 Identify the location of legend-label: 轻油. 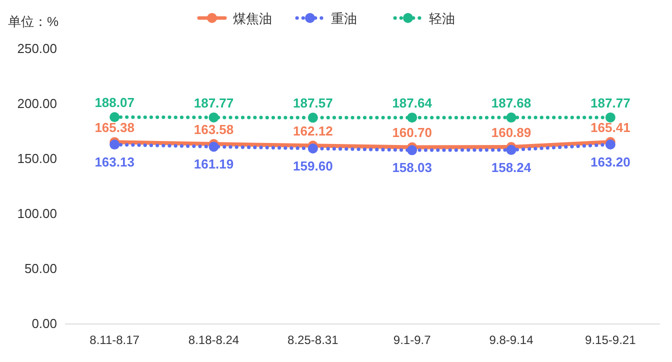
(442, 18).